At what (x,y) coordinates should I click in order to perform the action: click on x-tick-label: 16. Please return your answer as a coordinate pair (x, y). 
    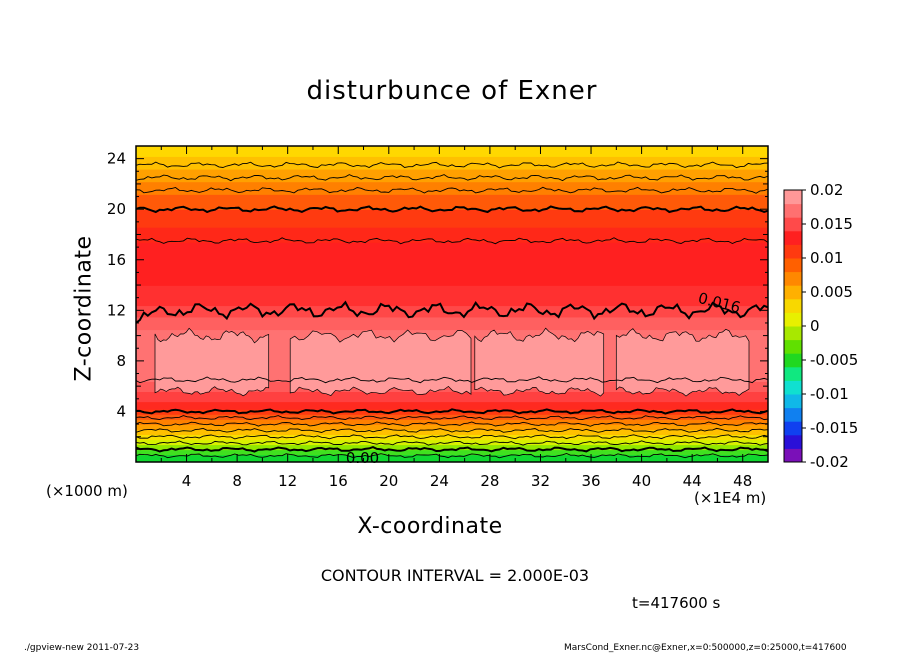
    Looking at the image, I should click on (338, 481).